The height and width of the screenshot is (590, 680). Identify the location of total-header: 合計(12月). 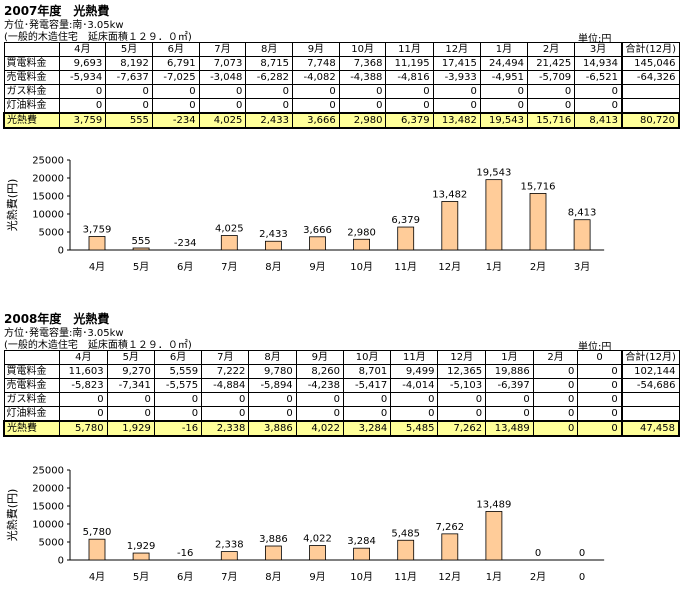
(650, 357).